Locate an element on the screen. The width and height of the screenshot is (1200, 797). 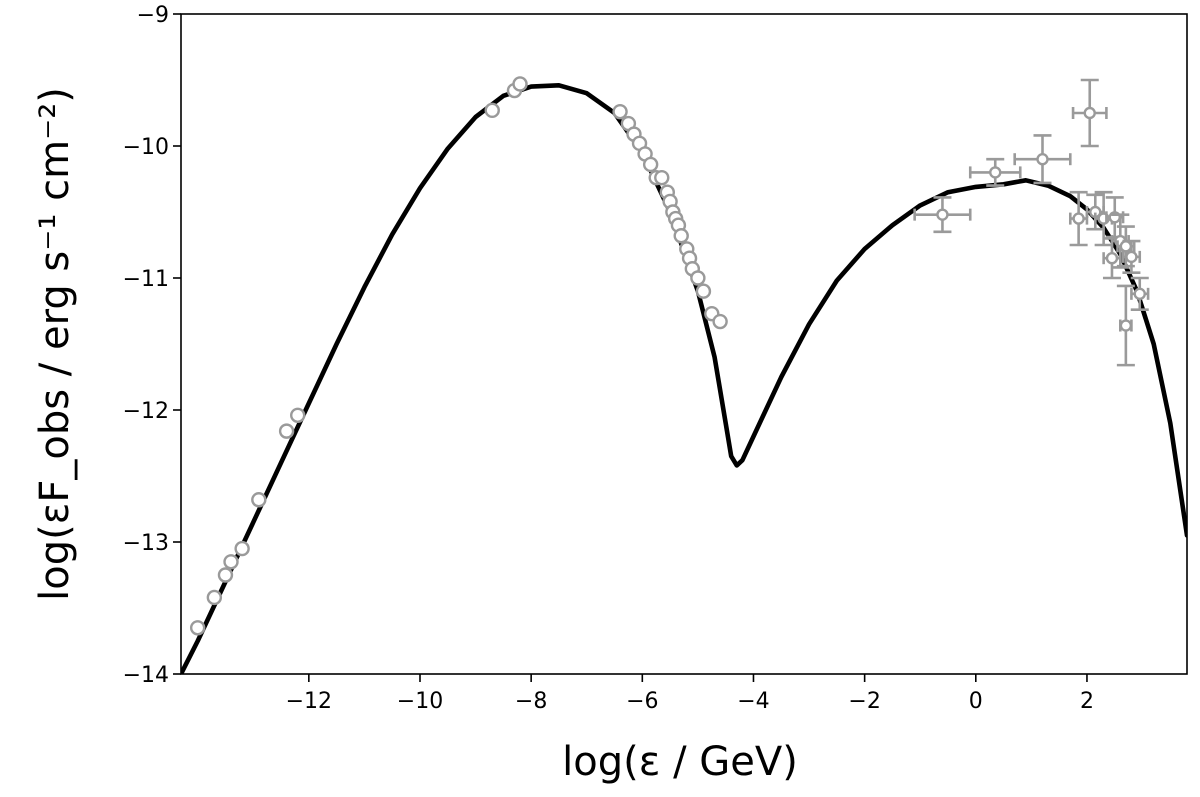
y-tick-label: −14 is located at coordinates (146, 675).